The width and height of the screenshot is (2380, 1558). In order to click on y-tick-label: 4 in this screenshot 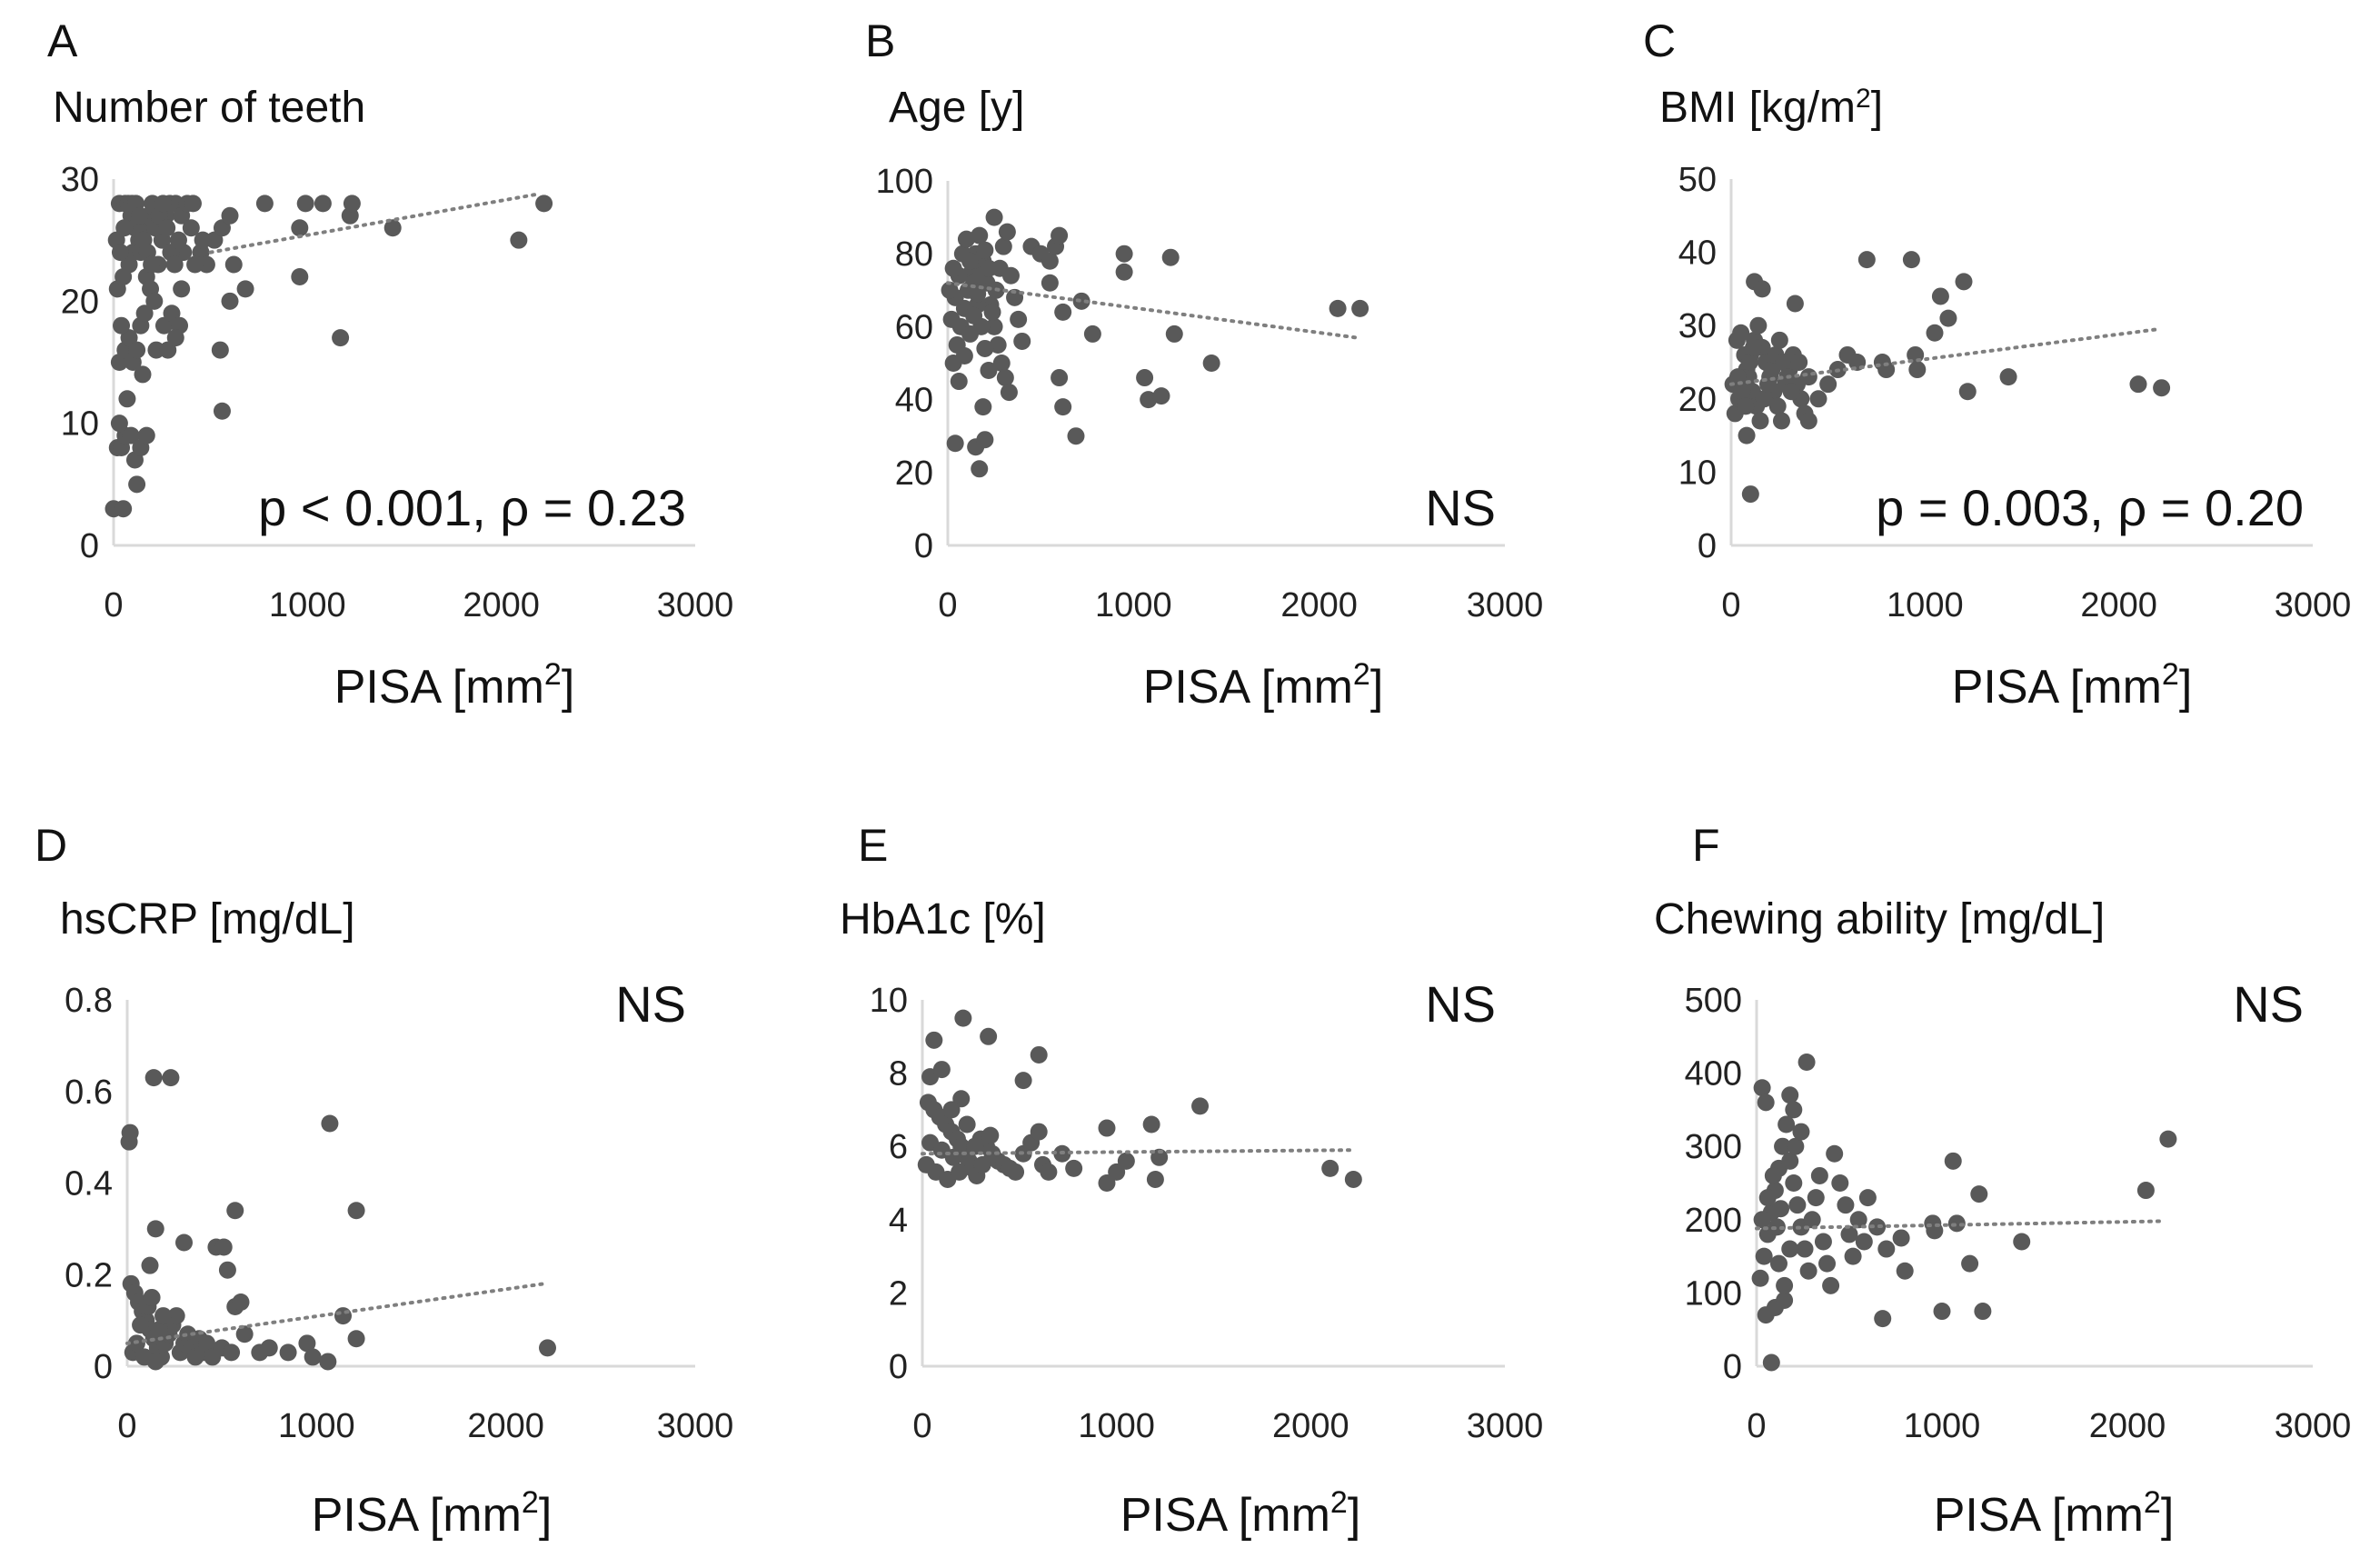, I will do `click(898, 1221)`.